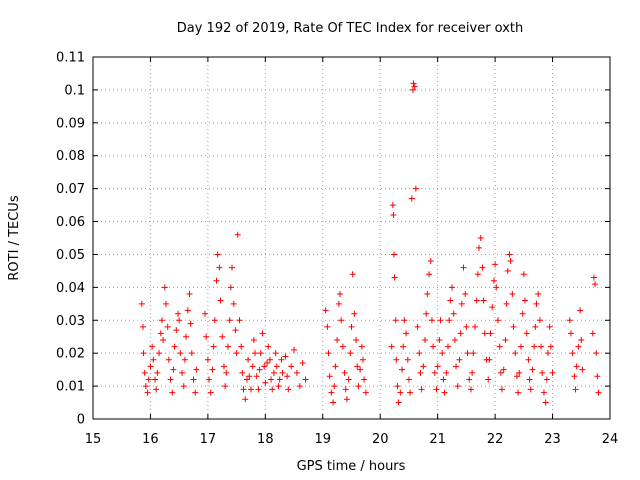 Image resolution: width=640 pixels, height=480 pixels. Describe the element at coordinates (70, 156) in the screenshot. I see `y-tick-label: 0.08` at that location.